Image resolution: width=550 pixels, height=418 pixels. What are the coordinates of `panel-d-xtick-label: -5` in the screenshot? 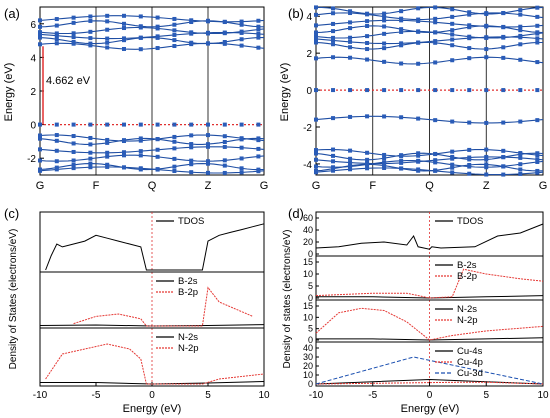 It's located at (372, 395).